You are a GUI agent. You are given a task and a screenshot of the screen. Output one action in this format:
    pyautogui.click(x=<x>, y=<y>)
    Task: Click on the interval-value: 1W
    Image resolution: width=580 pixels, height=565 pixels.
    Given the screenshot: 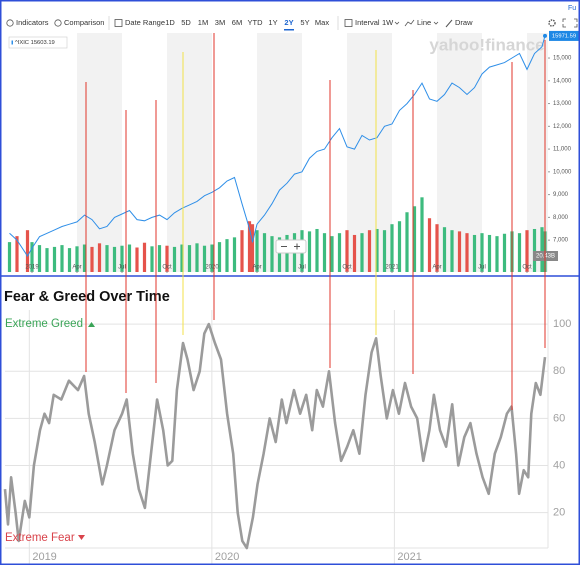 What is the action you would take?
    pyautogui.click(x=388, y=22)
    